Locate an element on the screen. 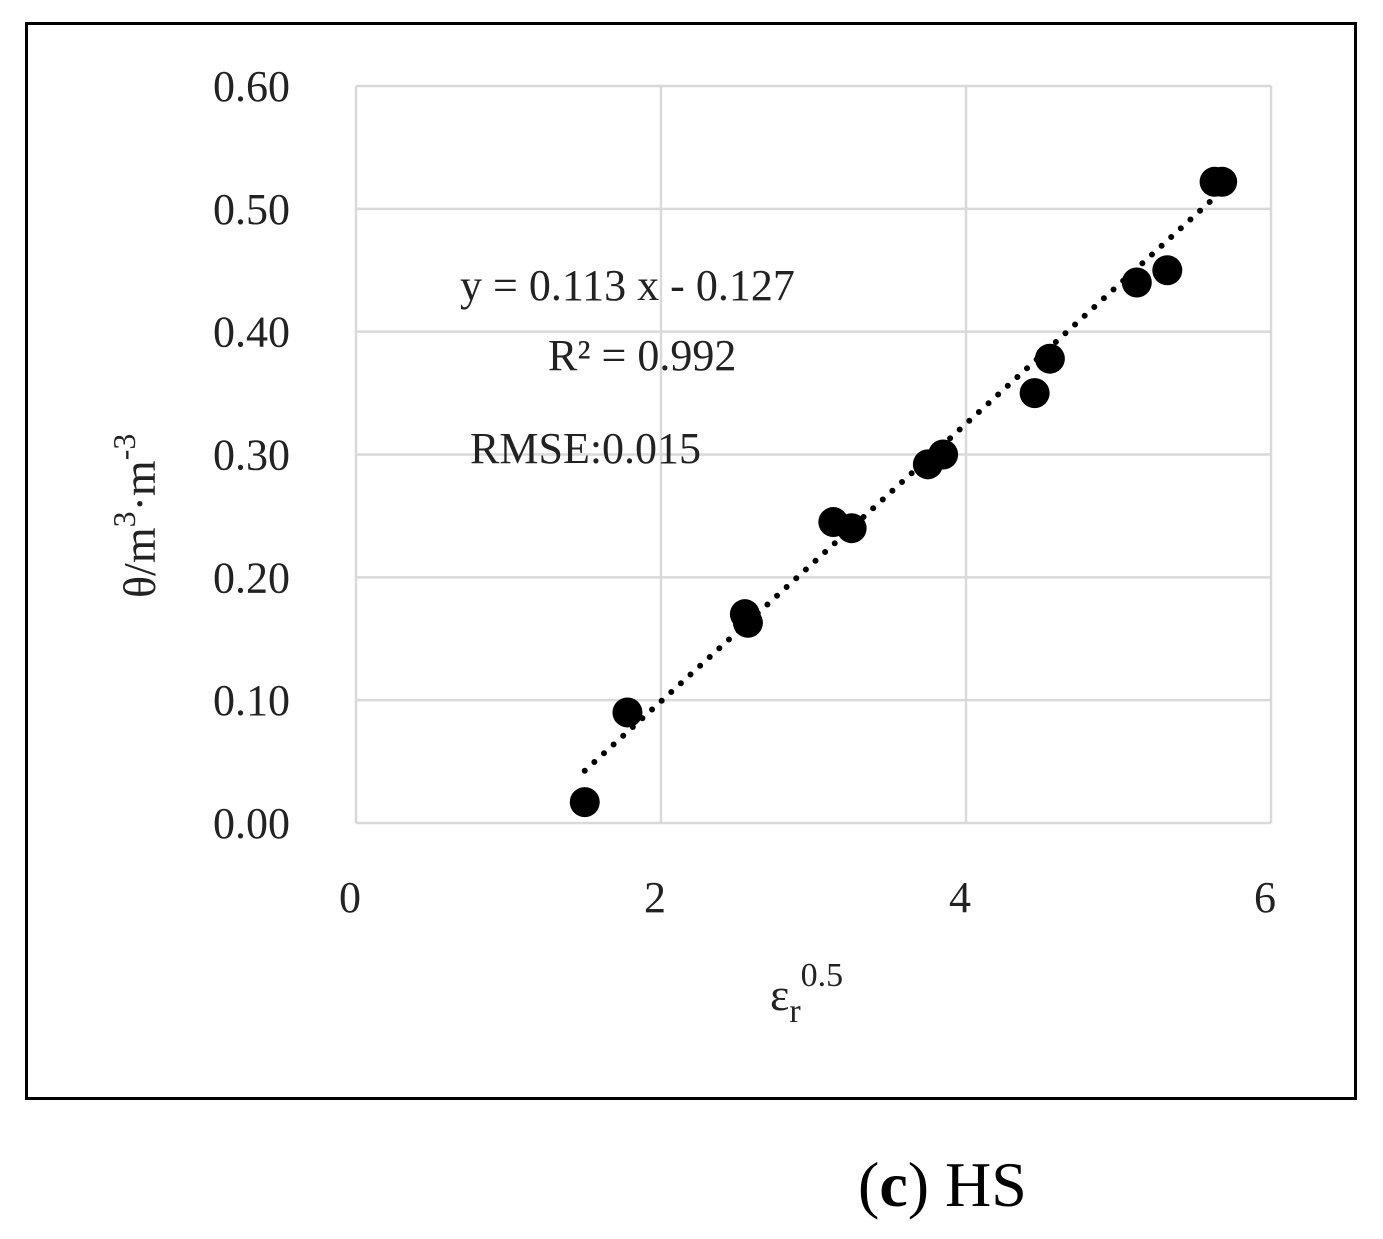 This screenshot has height=1239, width=1383. y-tick-label: 0.00 is located at coordinates (251, 823).